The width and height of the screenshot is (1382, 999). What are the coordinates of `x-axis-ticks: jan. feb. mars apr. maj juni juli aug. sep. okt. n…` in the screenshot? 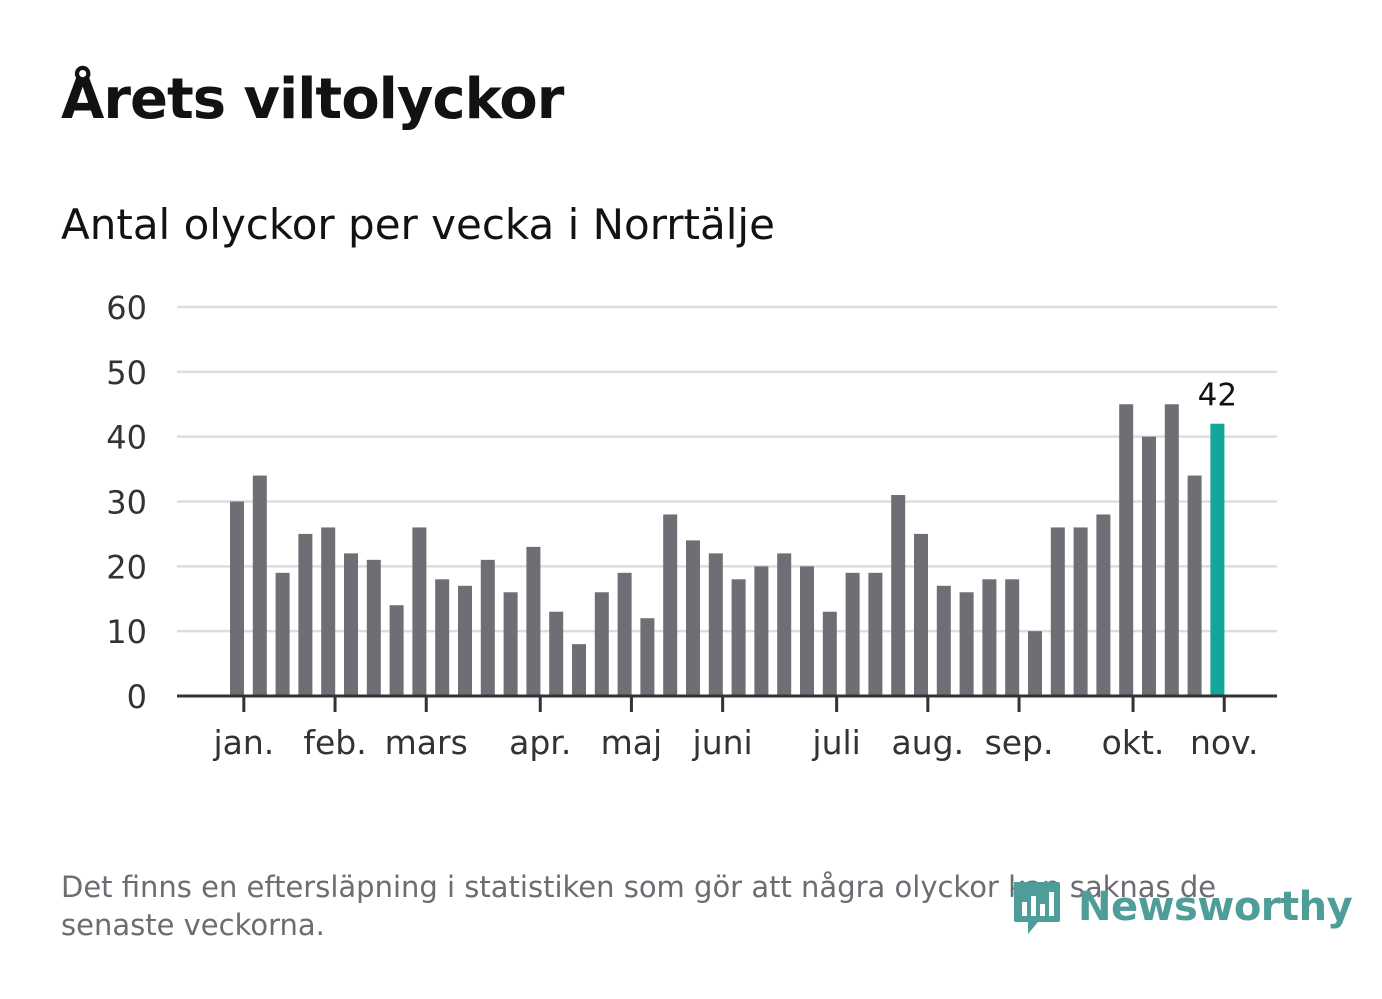 It's located at (735, 729).